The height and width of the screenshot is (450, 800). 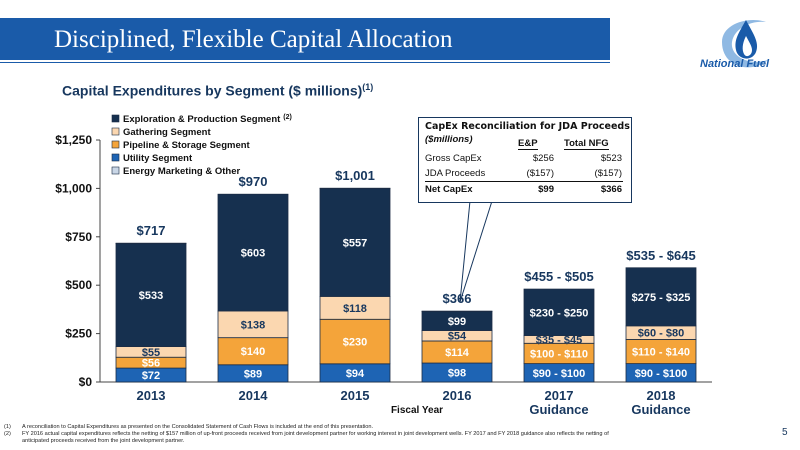 What do you see at coordinates (355, 395) in the screenshot?
I see `x-tick-label: 2015` at bounding box center [355, 395].